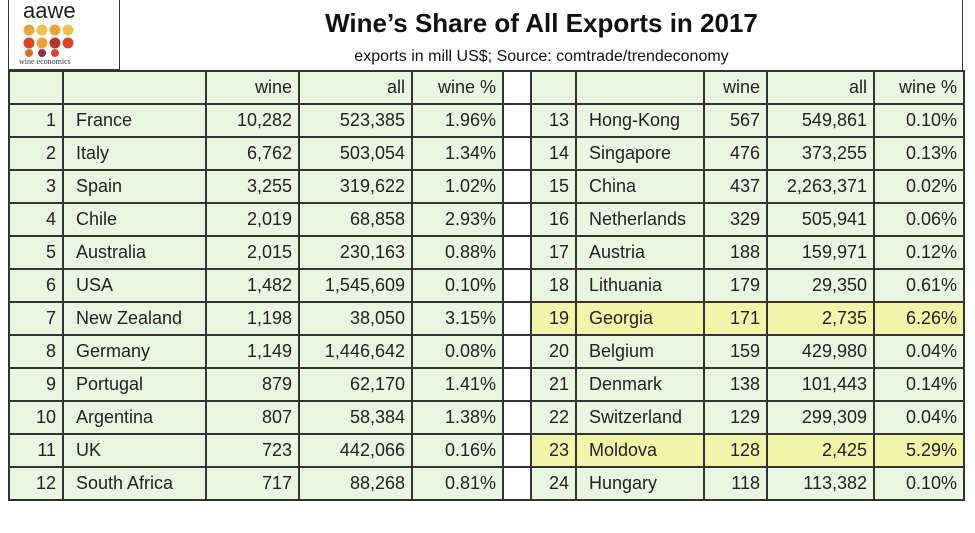  I want to click on rank: 6, so click(36, 285).